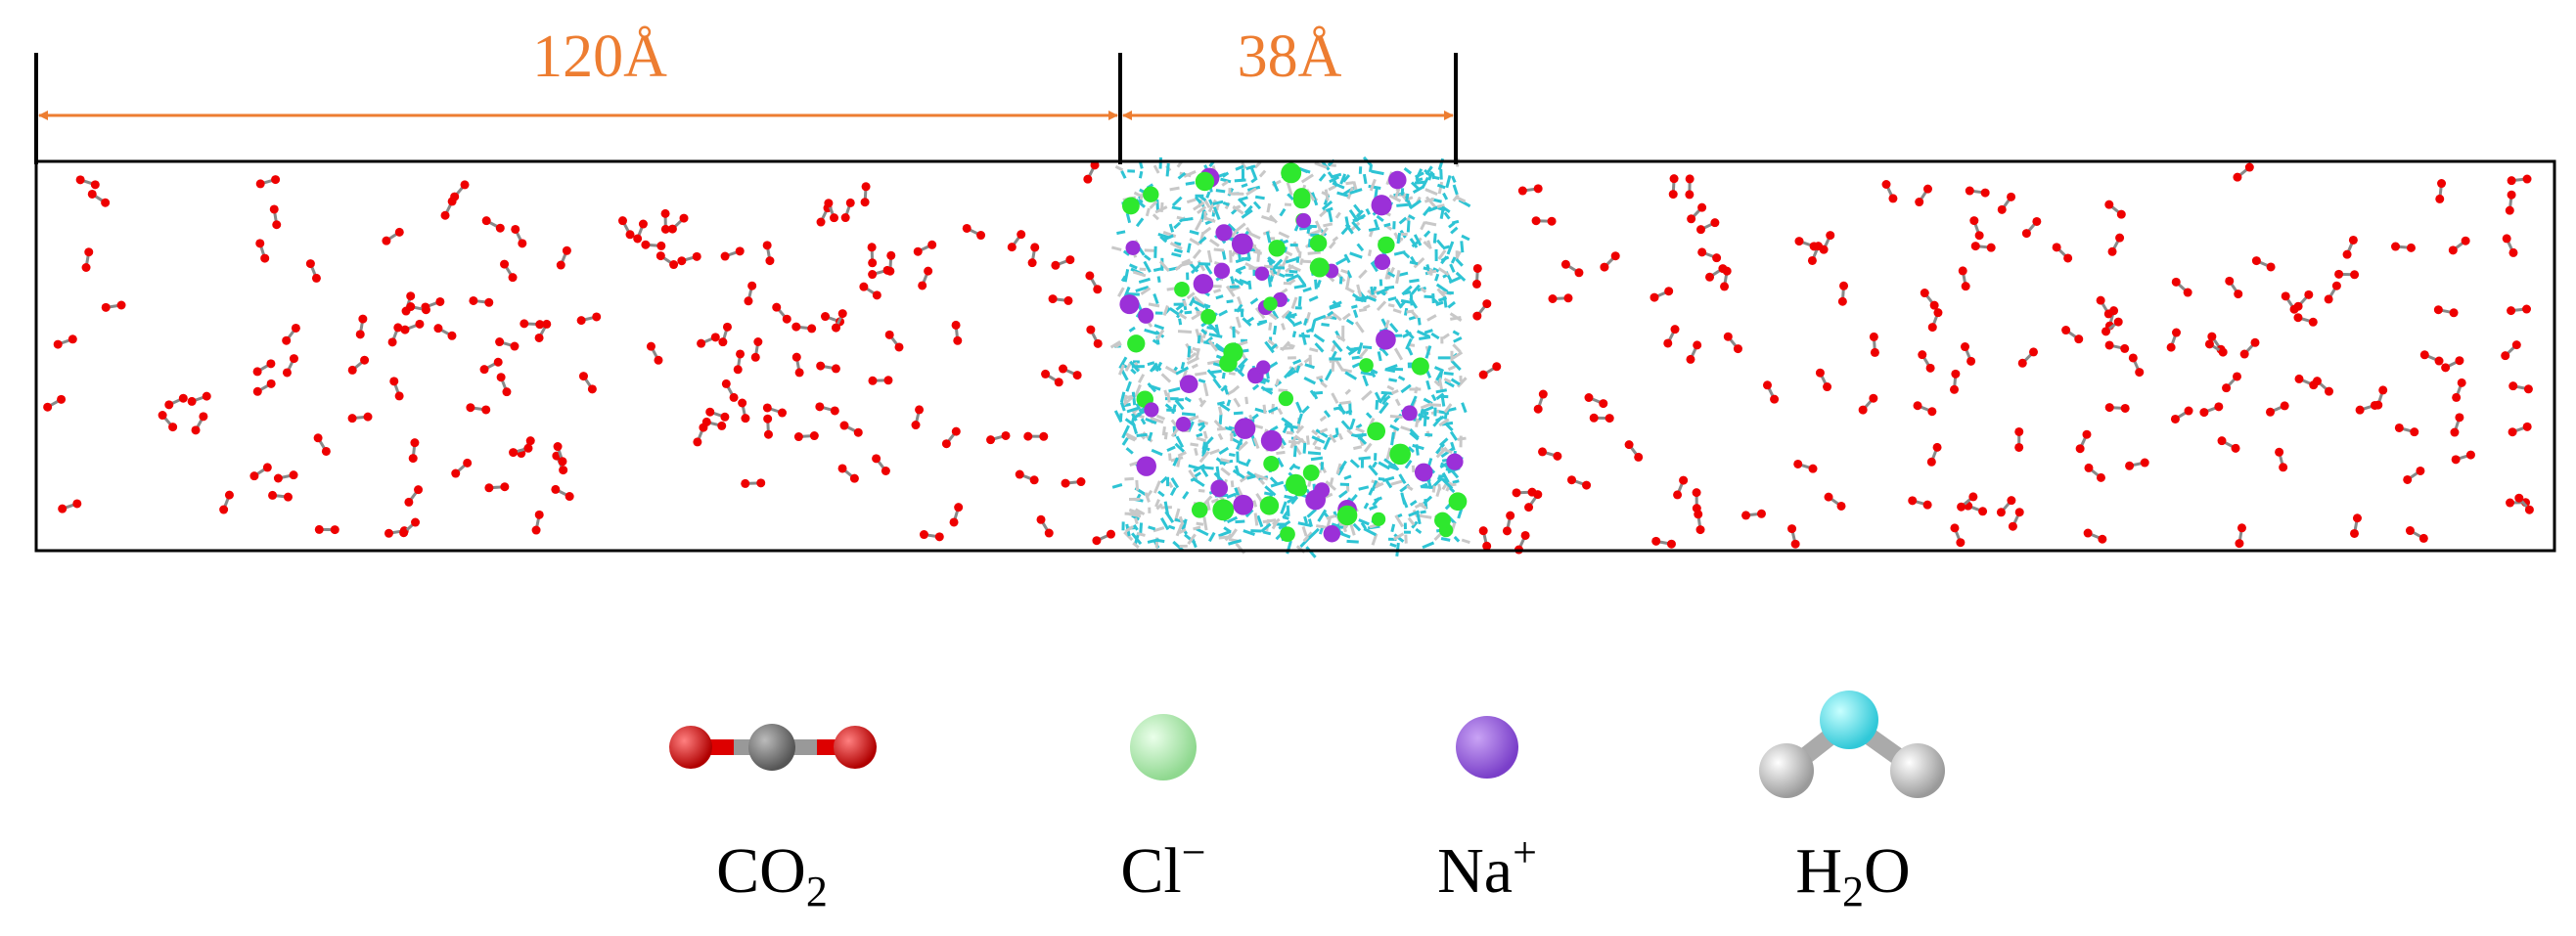 This screenshot has width=2576, height=936. I want to click on hydrogen-atom, so click(1917, 770).